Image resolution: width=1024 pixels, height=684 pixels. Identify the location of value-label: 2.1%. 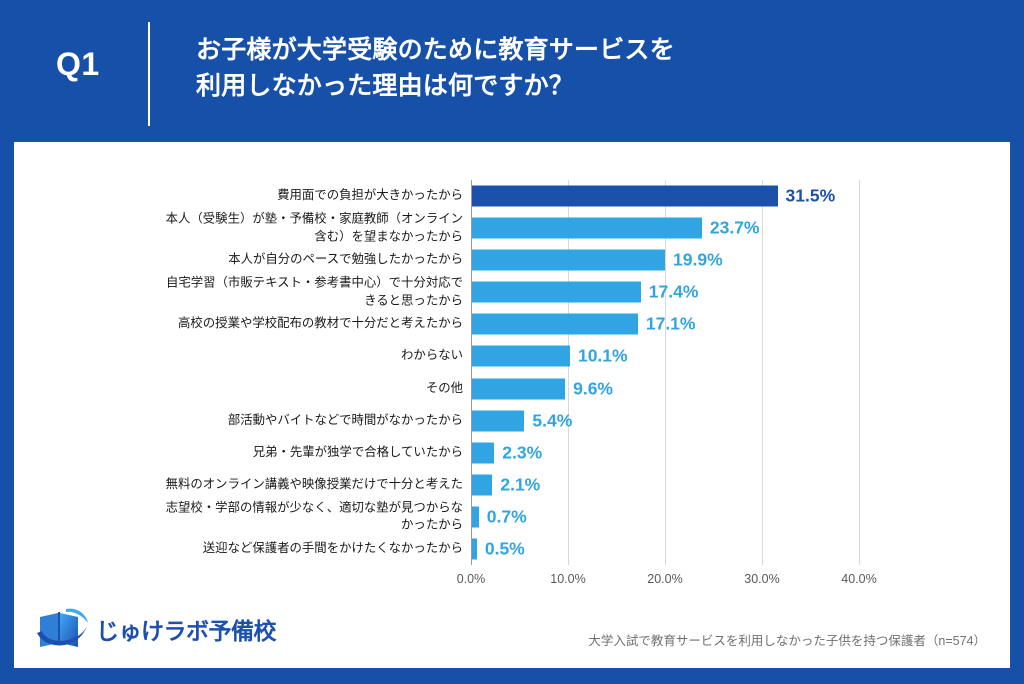
(520, 484).